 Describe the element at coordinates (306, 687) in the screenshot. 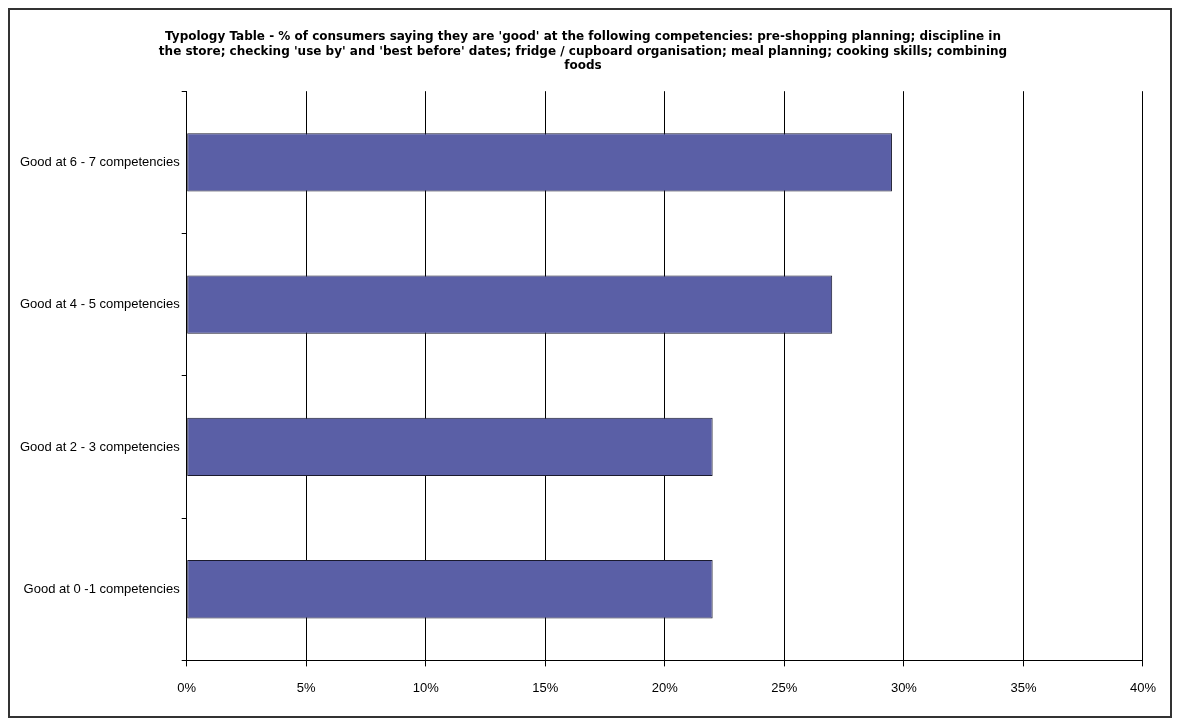

I see `x-tick-label: 5%` at that location.